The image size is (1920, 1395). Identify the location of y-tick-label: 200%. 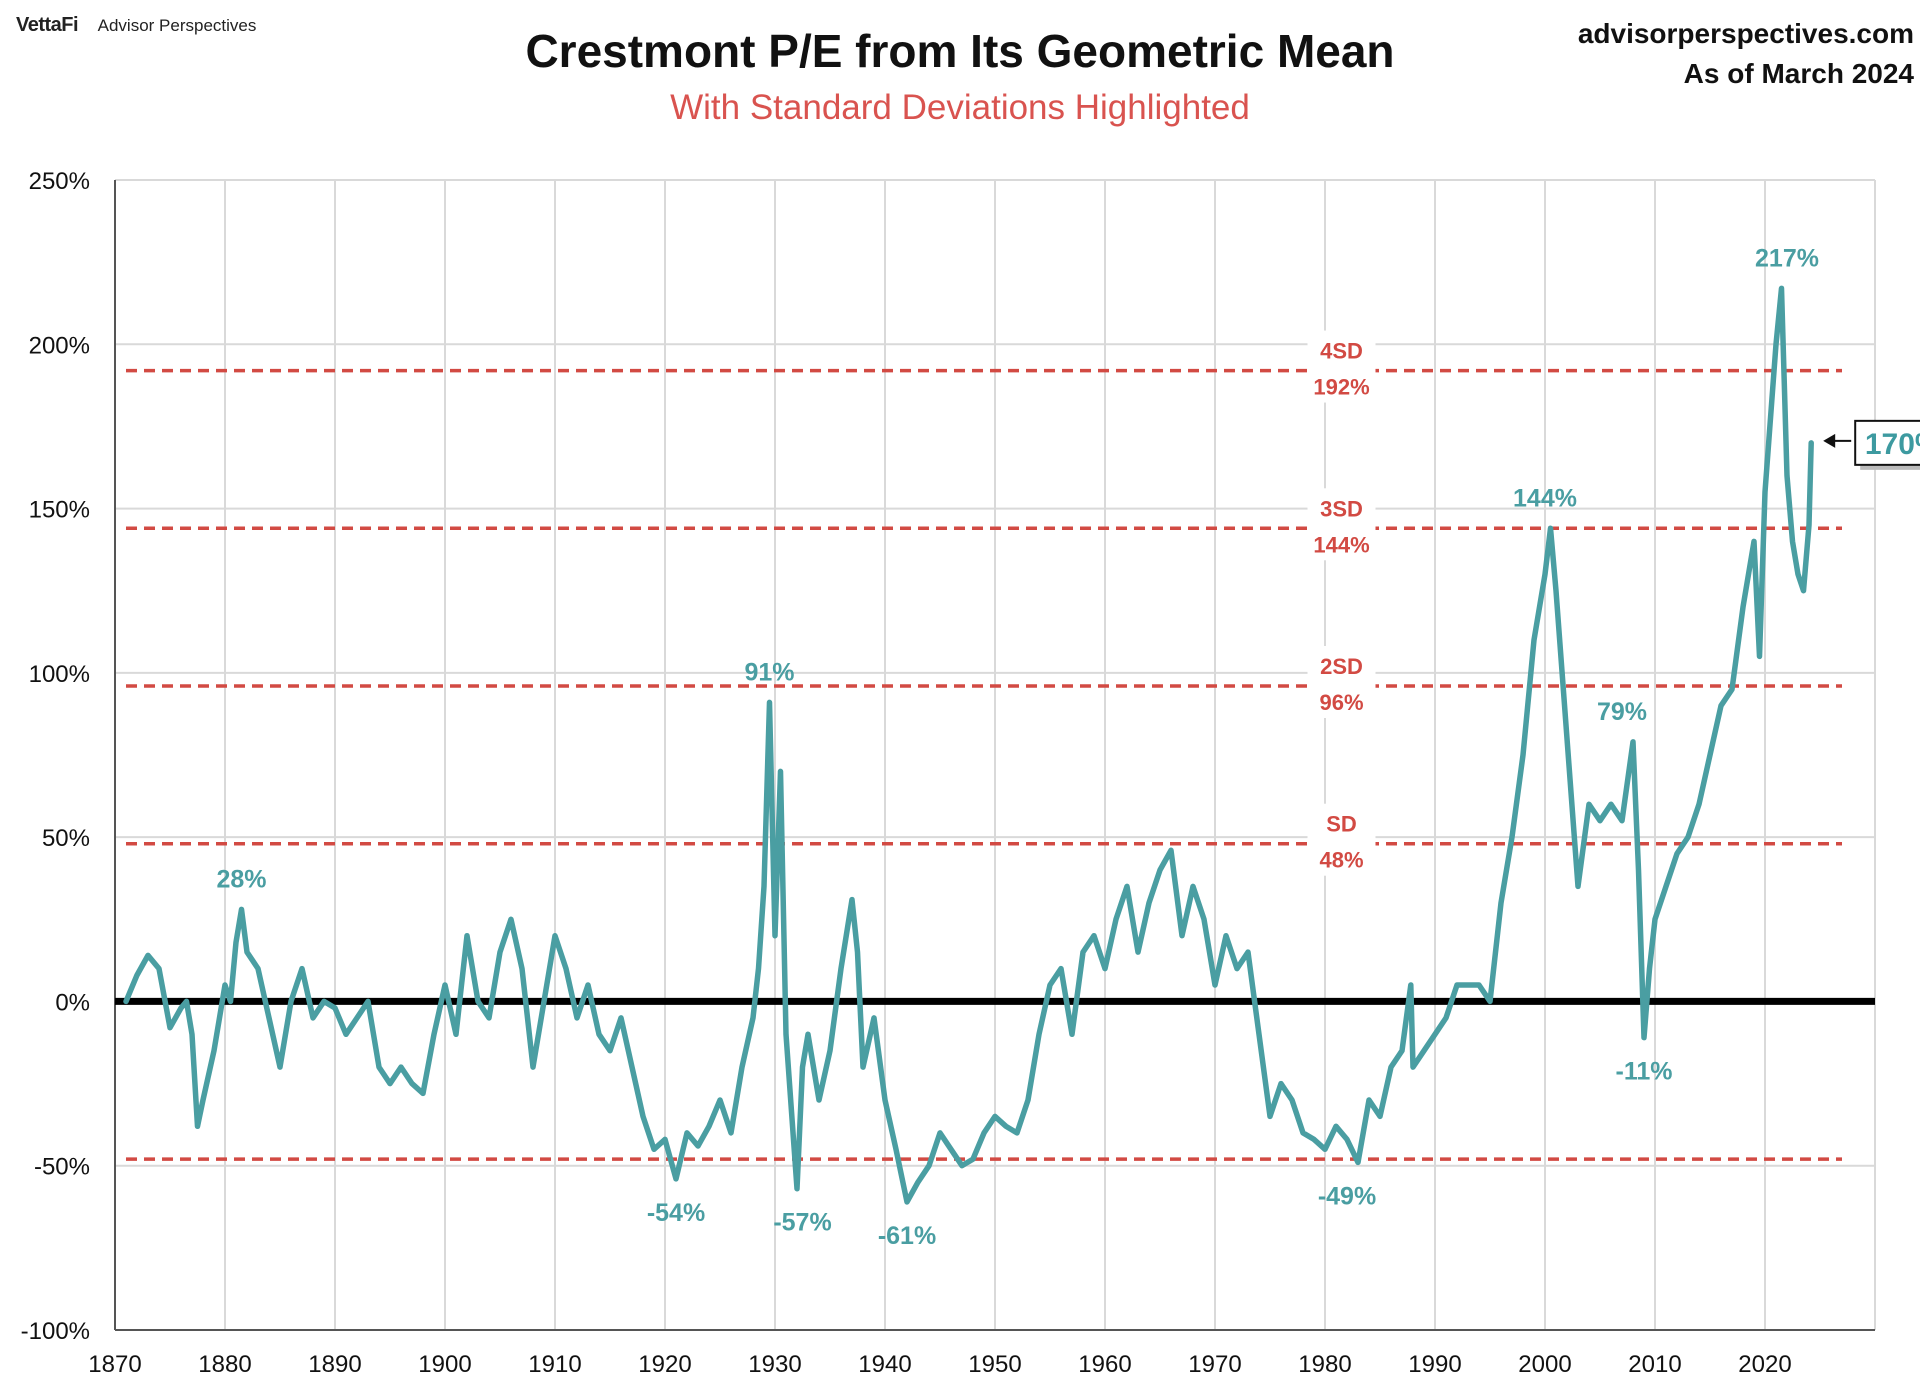
(59, 345).